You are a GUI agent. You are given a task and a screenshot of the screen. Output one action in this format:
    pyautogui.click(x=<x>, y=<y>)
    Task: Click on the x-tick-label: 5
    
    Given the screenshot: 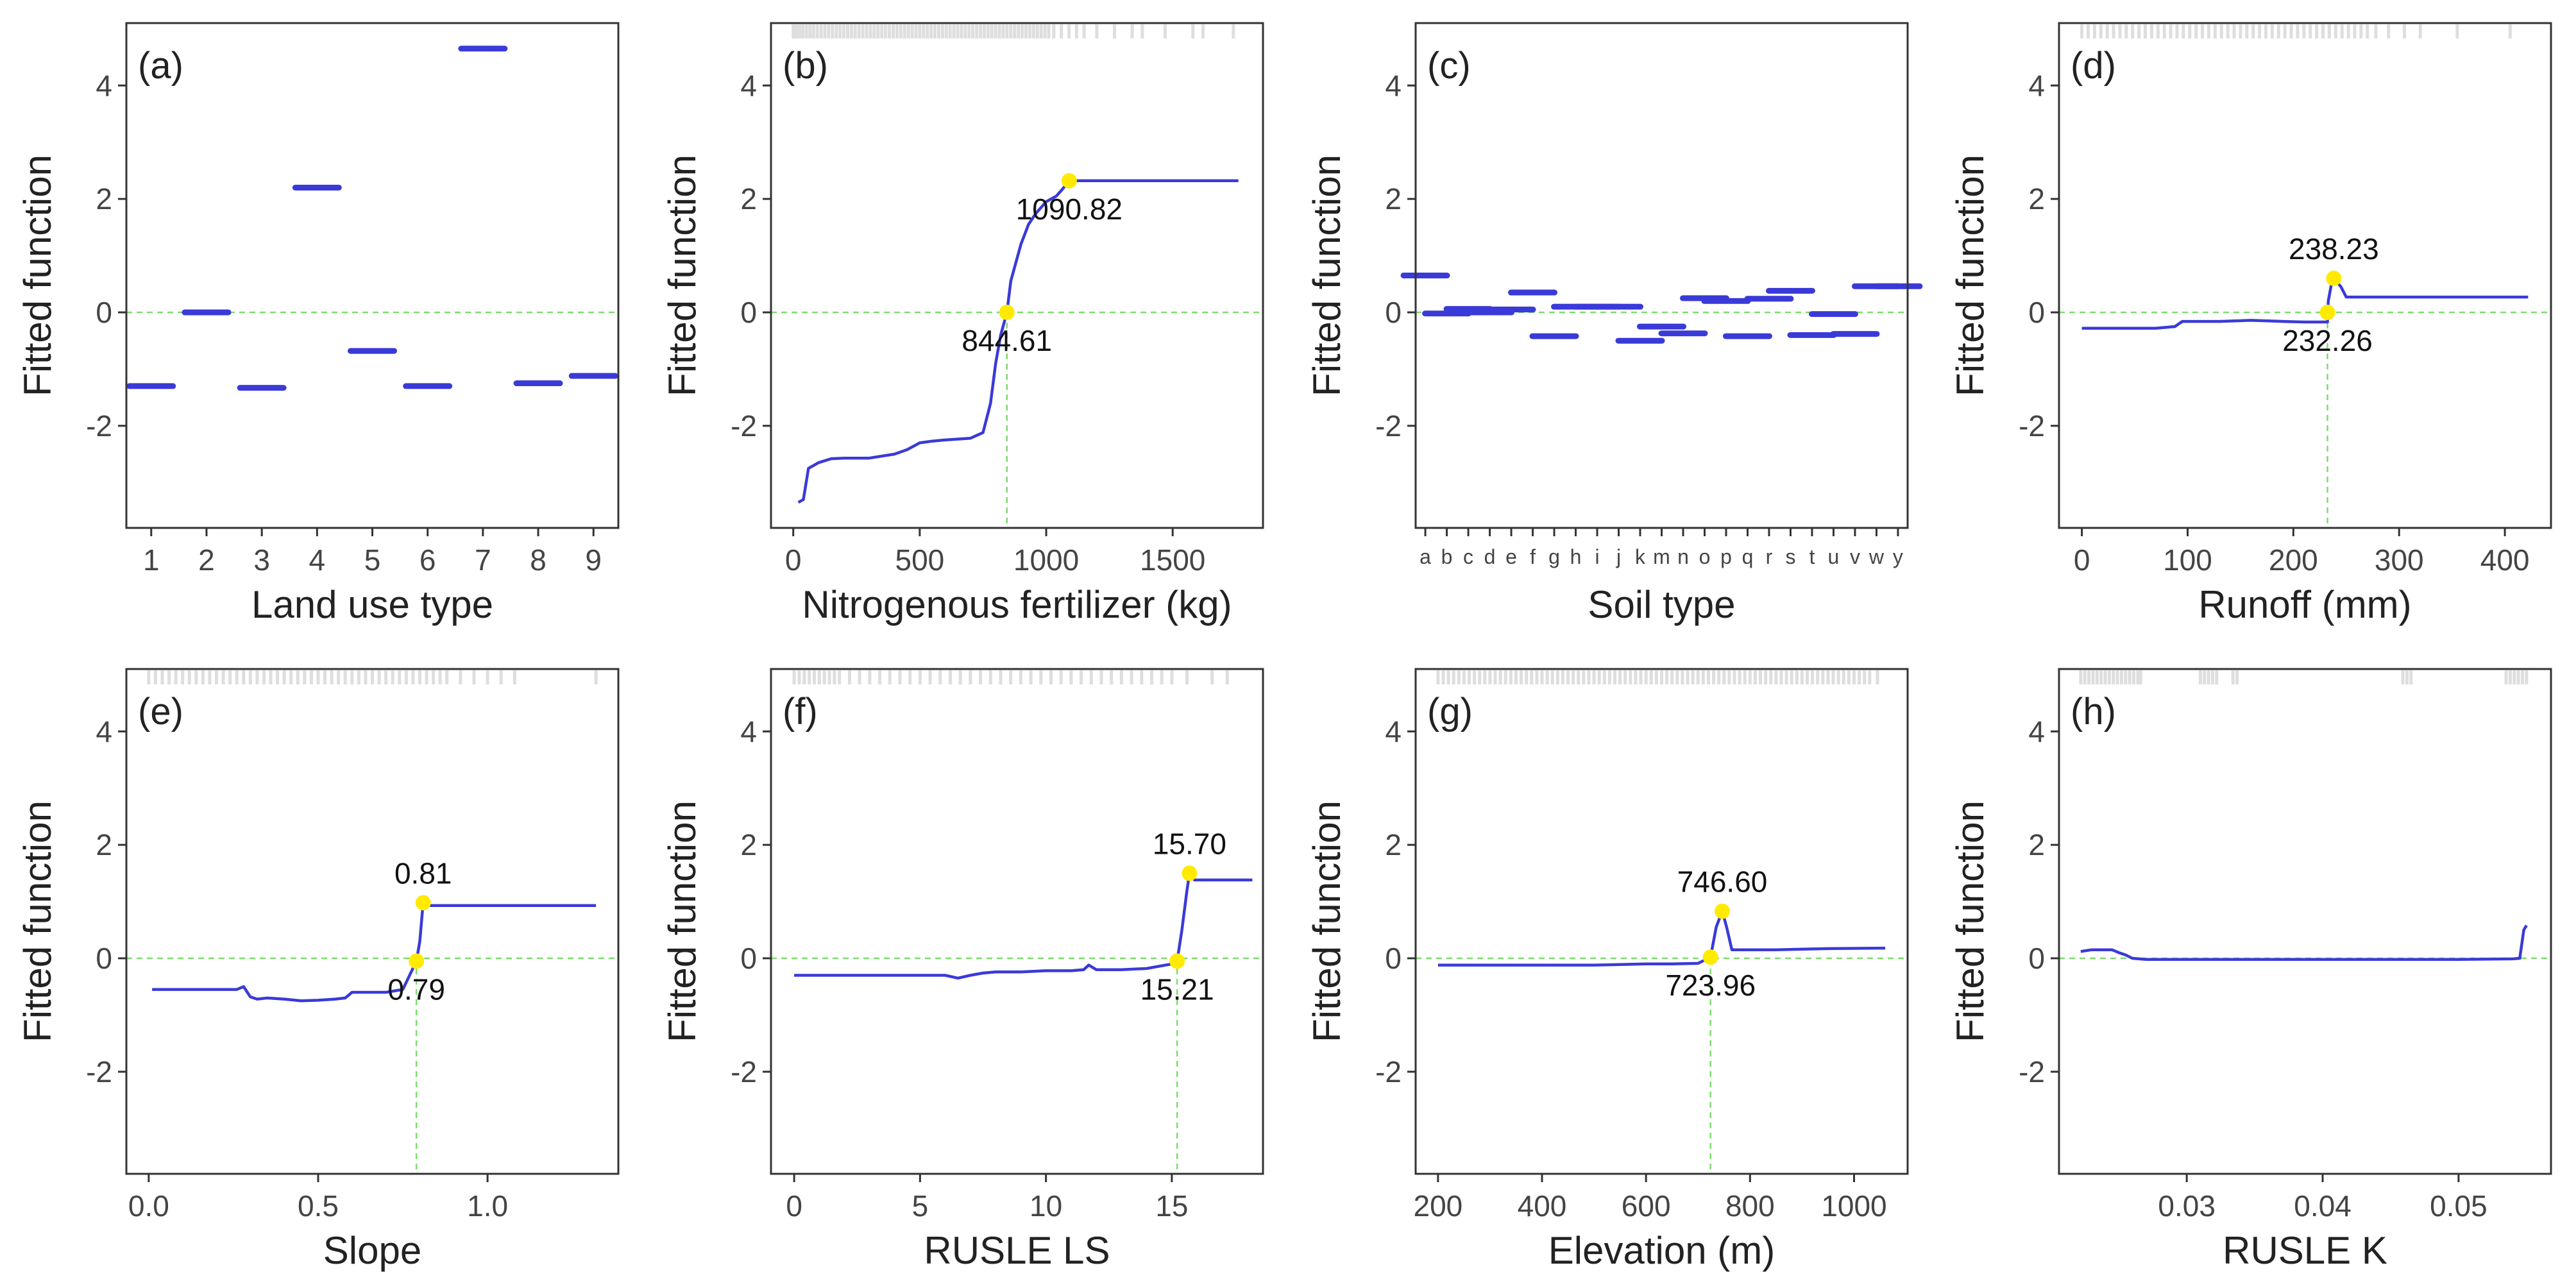 What is the action you would take?
    pyautogui.click(x=372, y=560)
    